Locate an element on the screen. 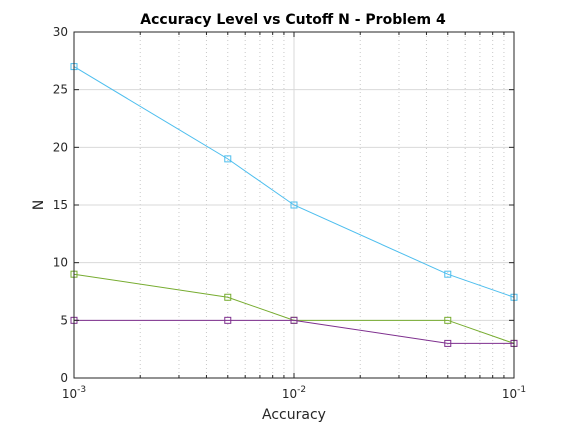 The image size is (568, 425). y-tick-label: 25 is located at coordinates (60, 90).